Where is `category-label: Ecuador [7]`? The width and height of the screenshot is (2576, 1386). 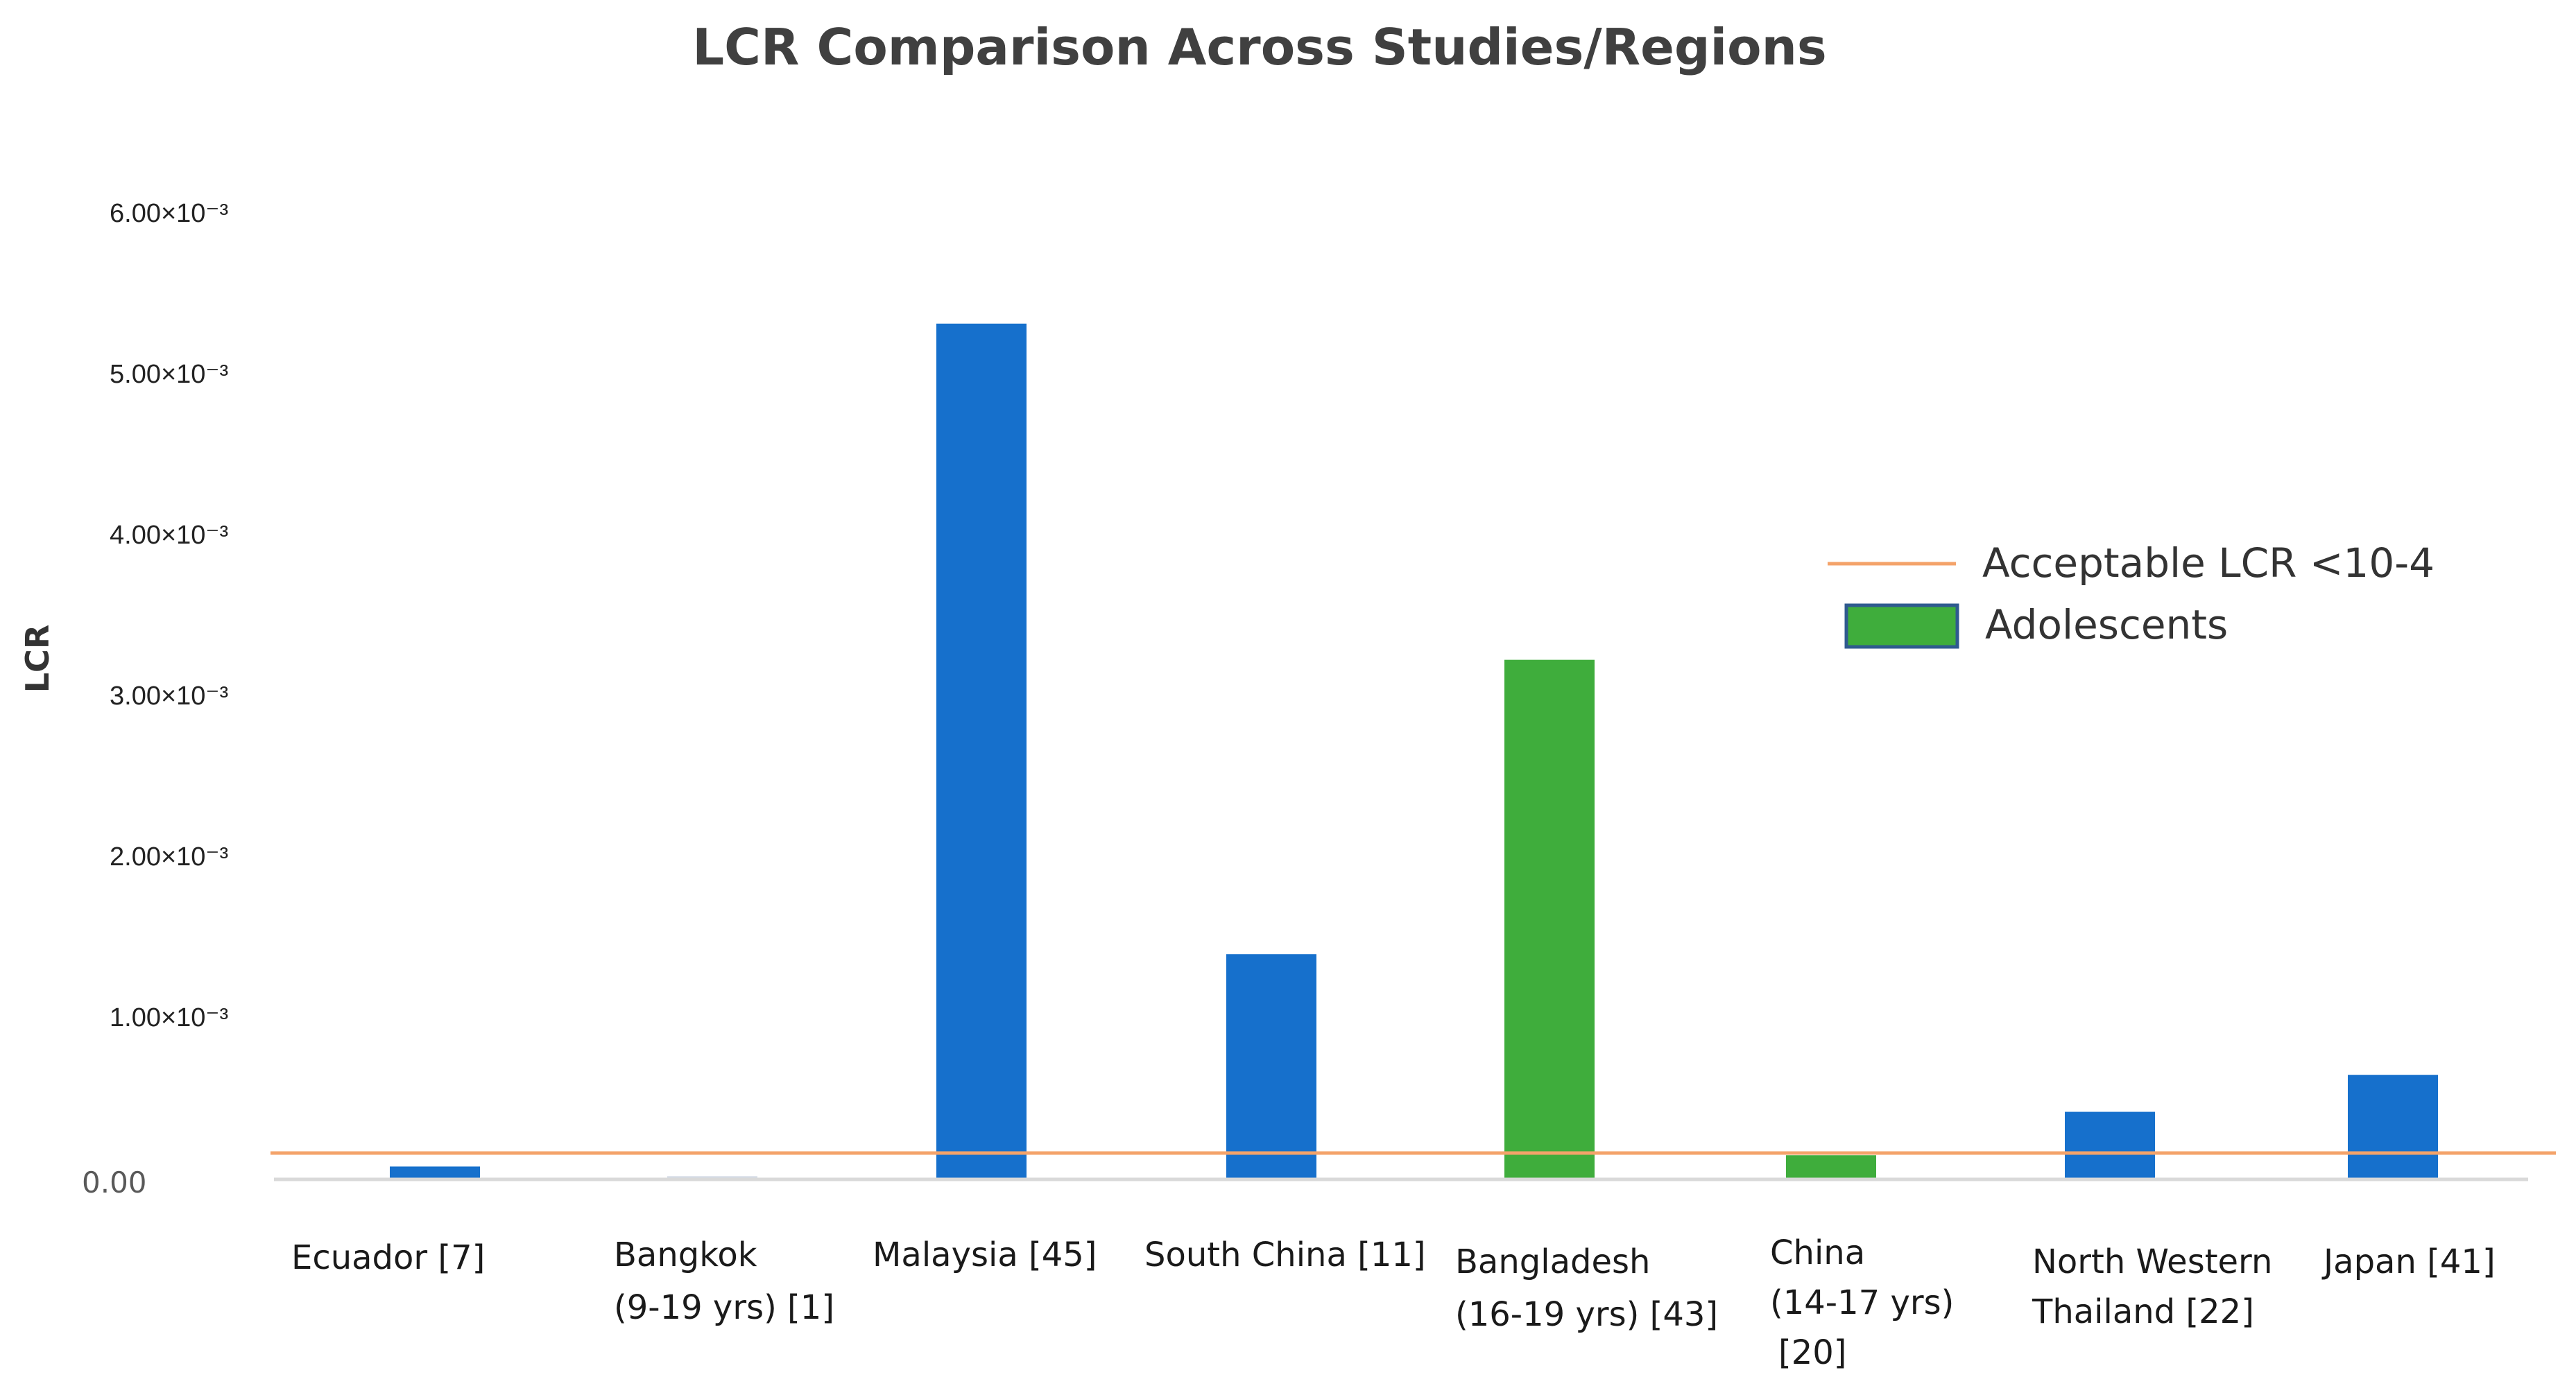
category-label: Ecuador [7] is located at coordinates (388, 1258).